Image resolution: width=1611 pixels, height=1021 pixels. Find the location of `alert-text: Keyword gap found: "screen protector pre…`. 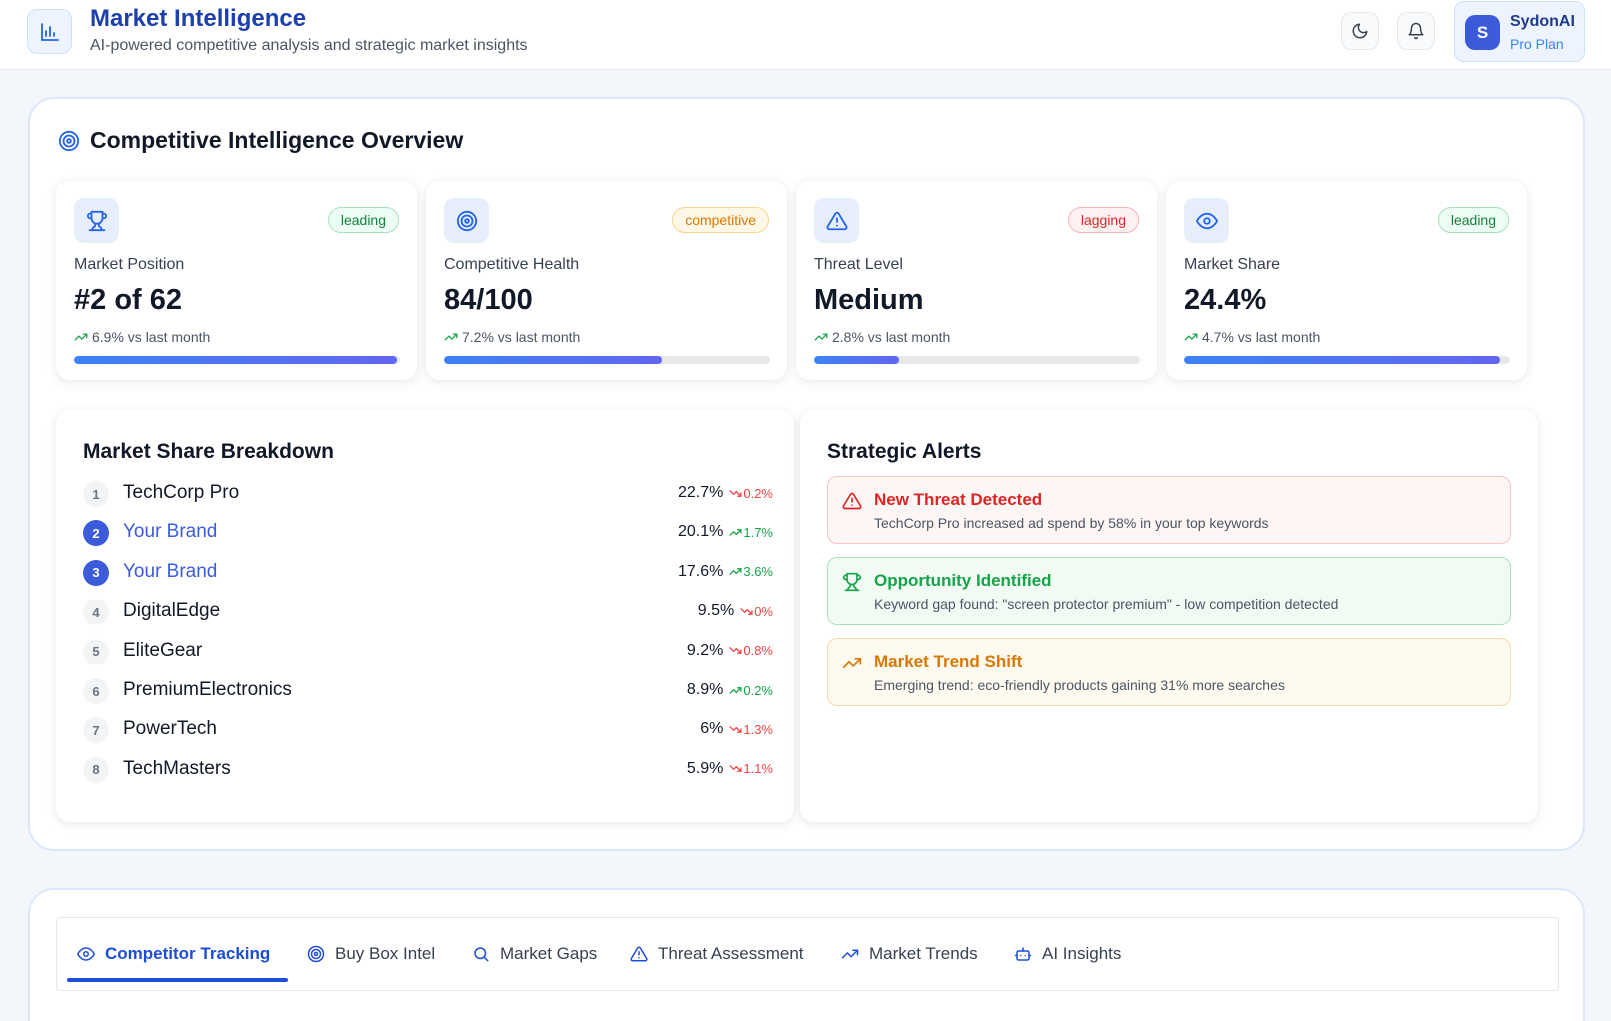

alert-text: Keyword gap found: "screen protector pre… is located at coordinates (1106, 604).